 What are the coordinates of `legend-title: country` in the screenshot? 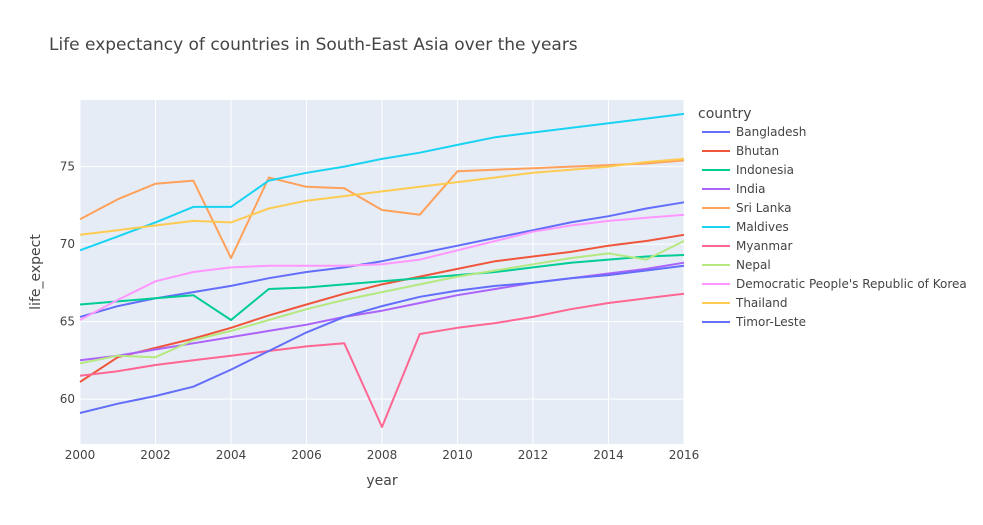 It's located at (725, 114).